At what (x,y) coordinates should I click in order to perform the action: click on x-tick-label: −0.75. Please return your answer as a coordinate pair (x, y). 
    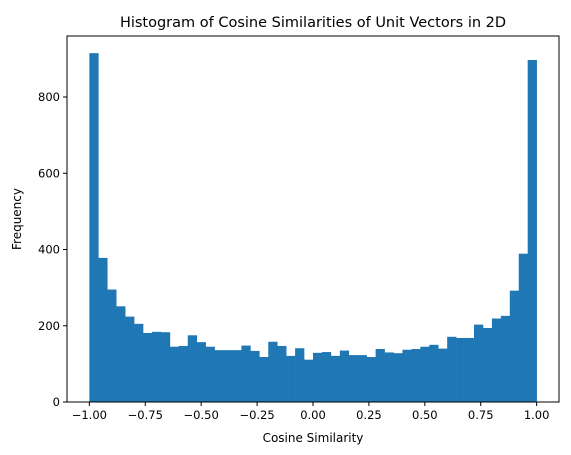
    Looking at the image, I should click on (145, 415).